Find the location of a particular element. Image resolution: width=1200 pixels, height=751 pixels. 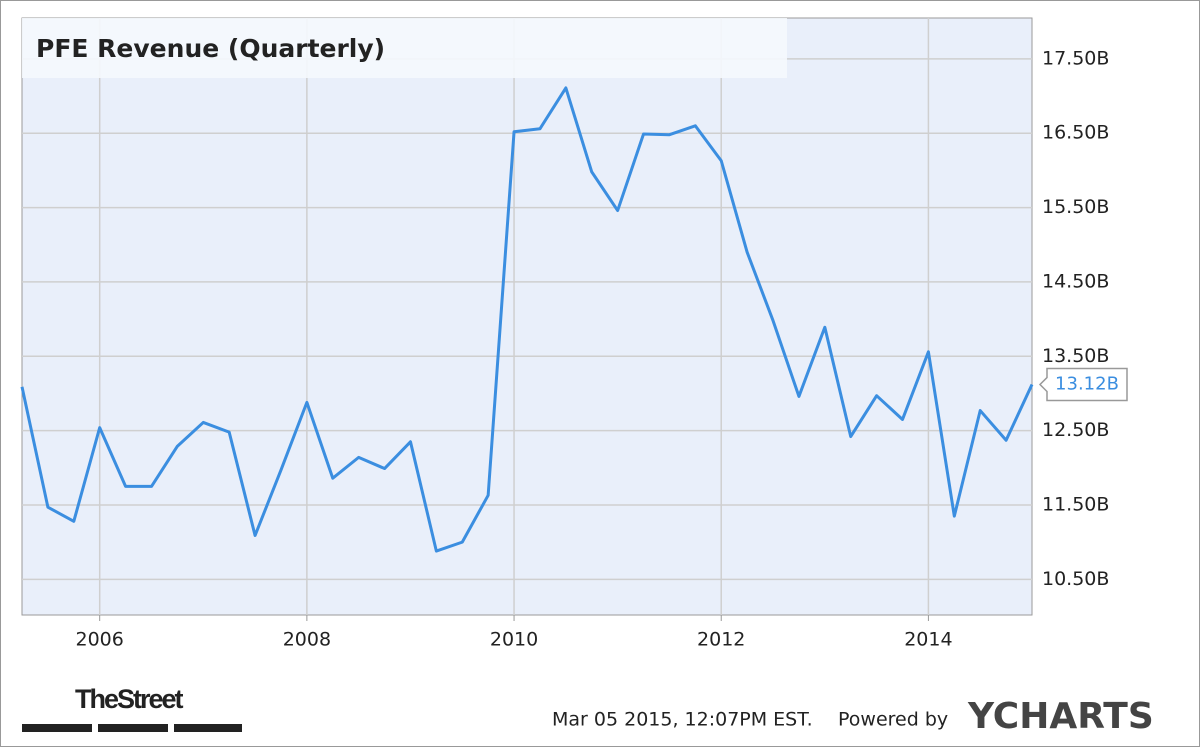

value-label: 13.12B is located at coordinates (1087, 384).